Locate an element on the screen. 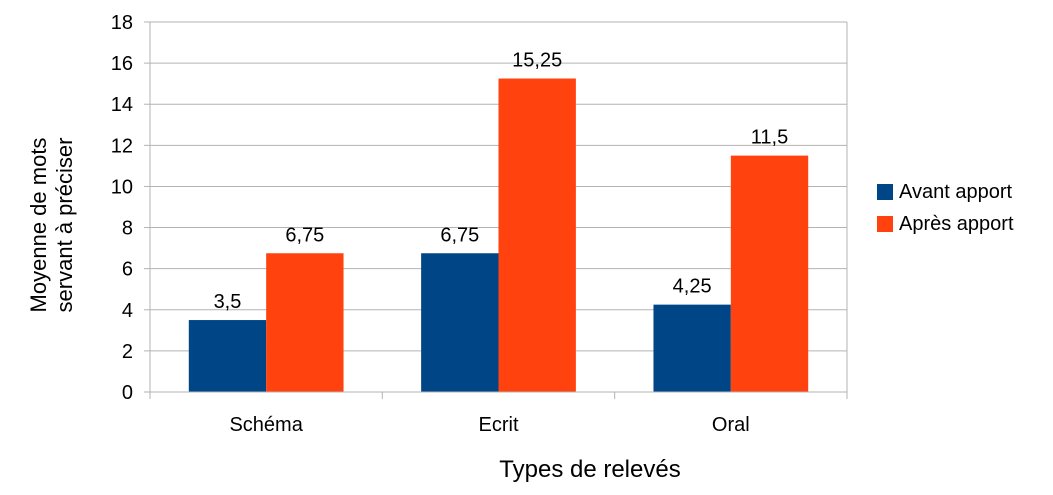  y-tick-label: 10 is located at coordinates (122, 187).